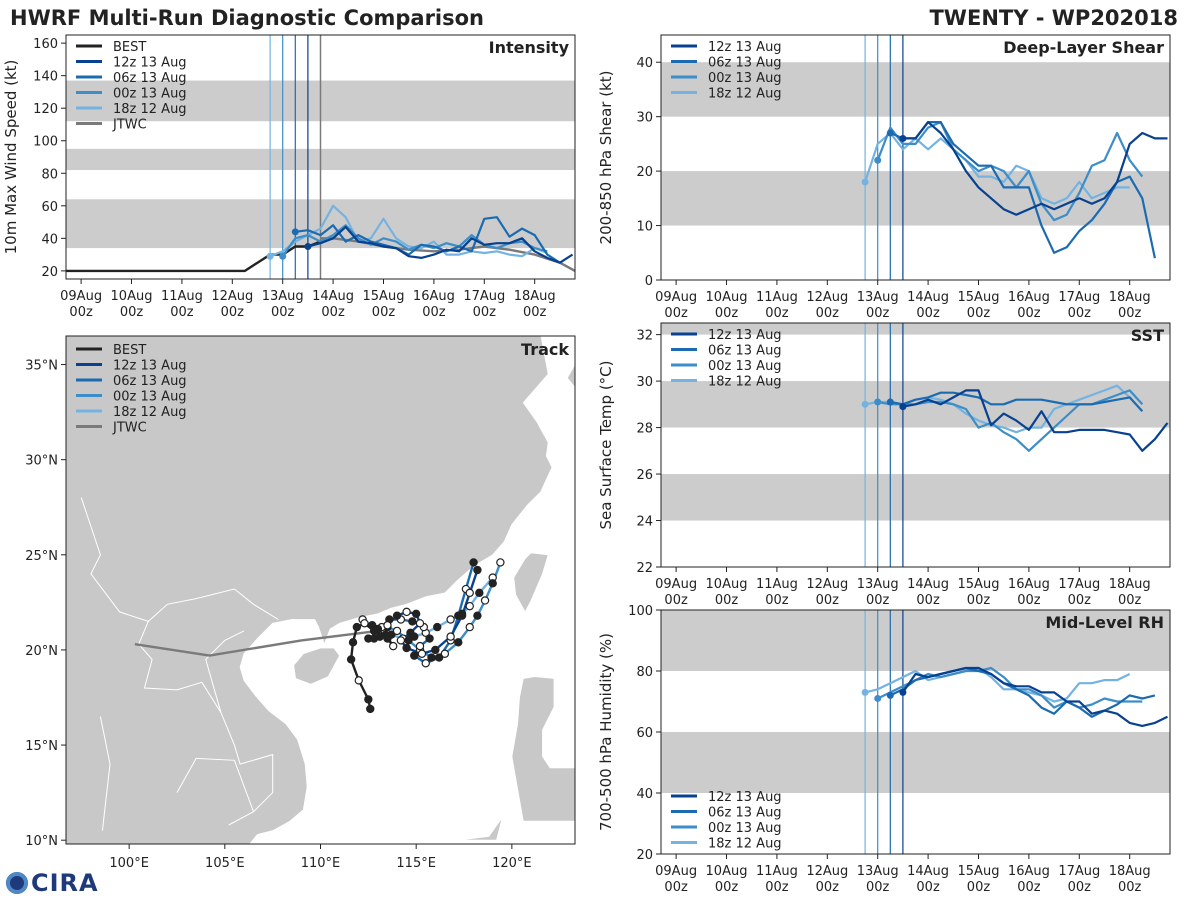  Describe the element at coordinates (644, 522) in the screenshot. I see `y-tick-label: 24` at that location.